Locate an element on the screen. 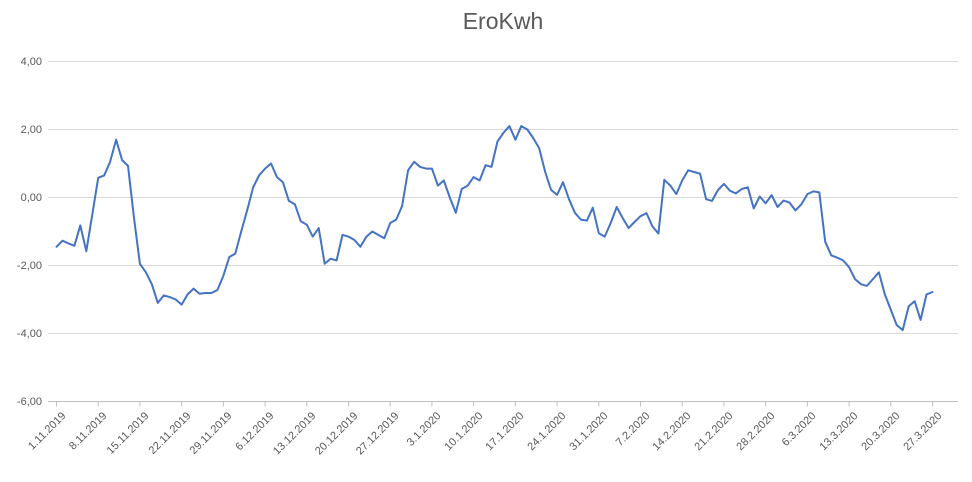  y-axis-label: 2,00 is located at coordinates (31, 129).